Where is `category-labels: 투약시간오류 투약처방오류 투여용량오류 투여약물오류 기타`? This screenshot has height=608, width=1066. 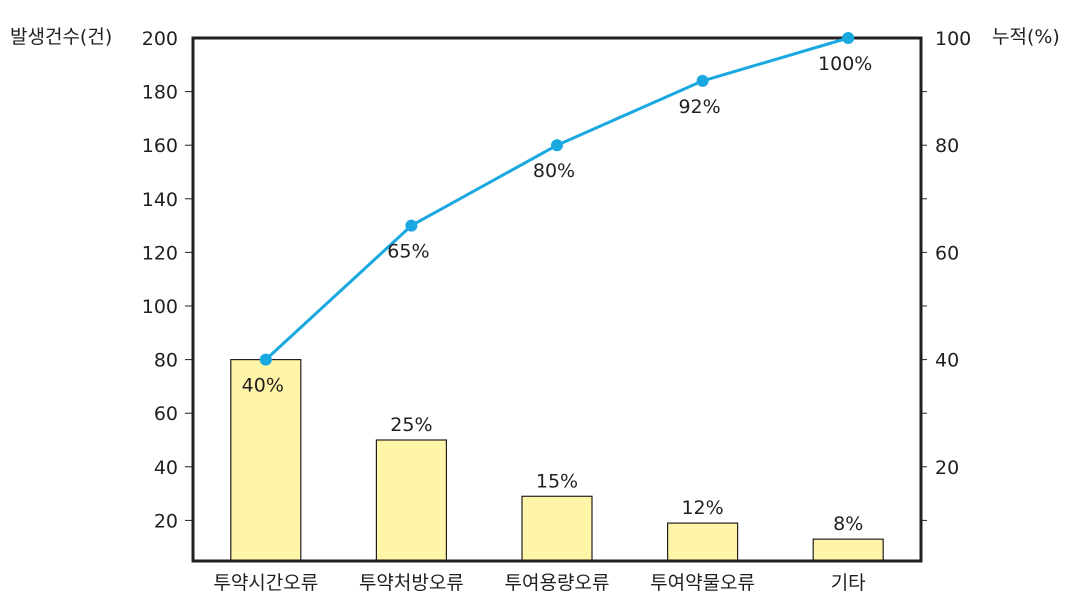
category-labels: 투약시간오류 투약처방오류 투여용량오류 투여약물오류 기타 is located at coordinates (539, 583).